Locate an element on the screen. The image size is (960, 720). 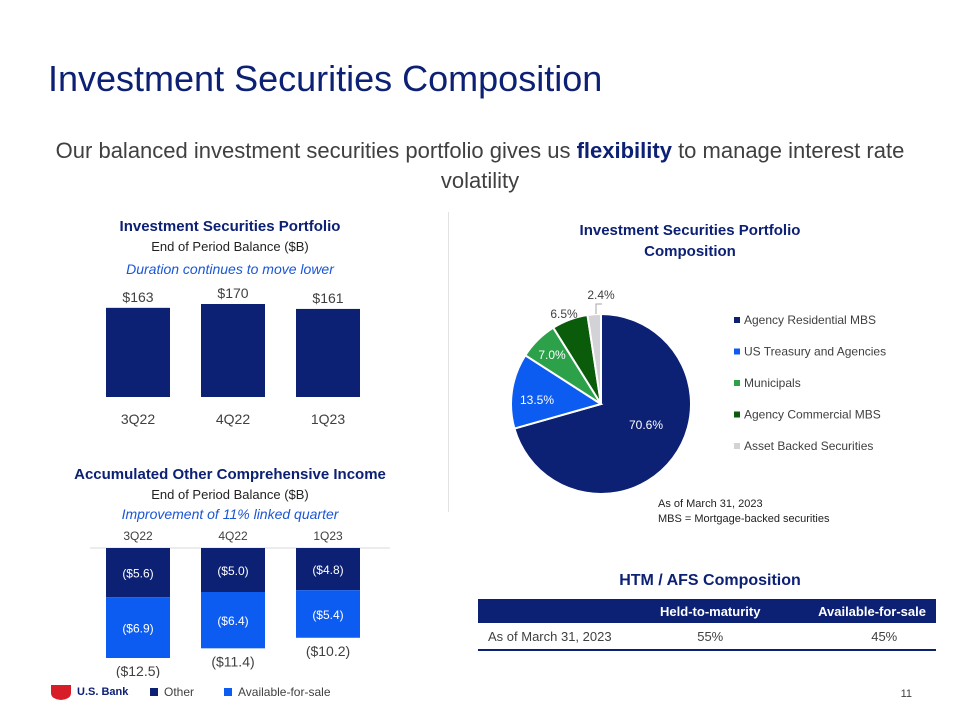
aoci-legend-afs: Available-for-sale is located at coordinates (277, 692).